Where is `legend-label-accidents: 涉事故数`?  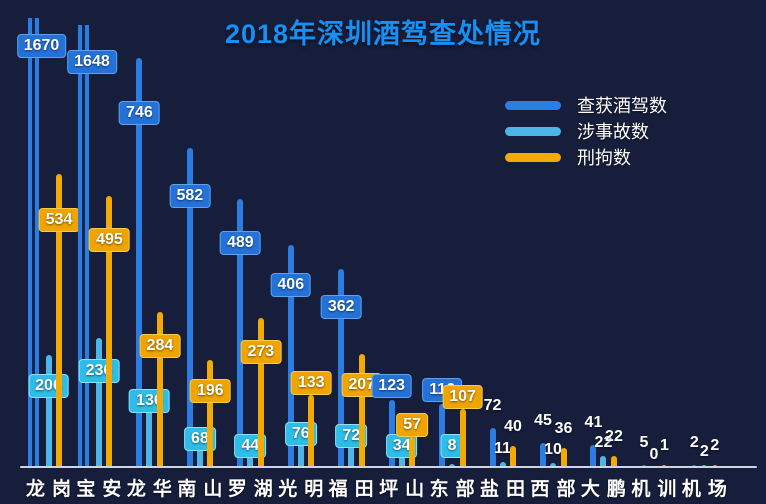 legend-label-accidents: 涉事故数 is located at coordinates (613, 132).